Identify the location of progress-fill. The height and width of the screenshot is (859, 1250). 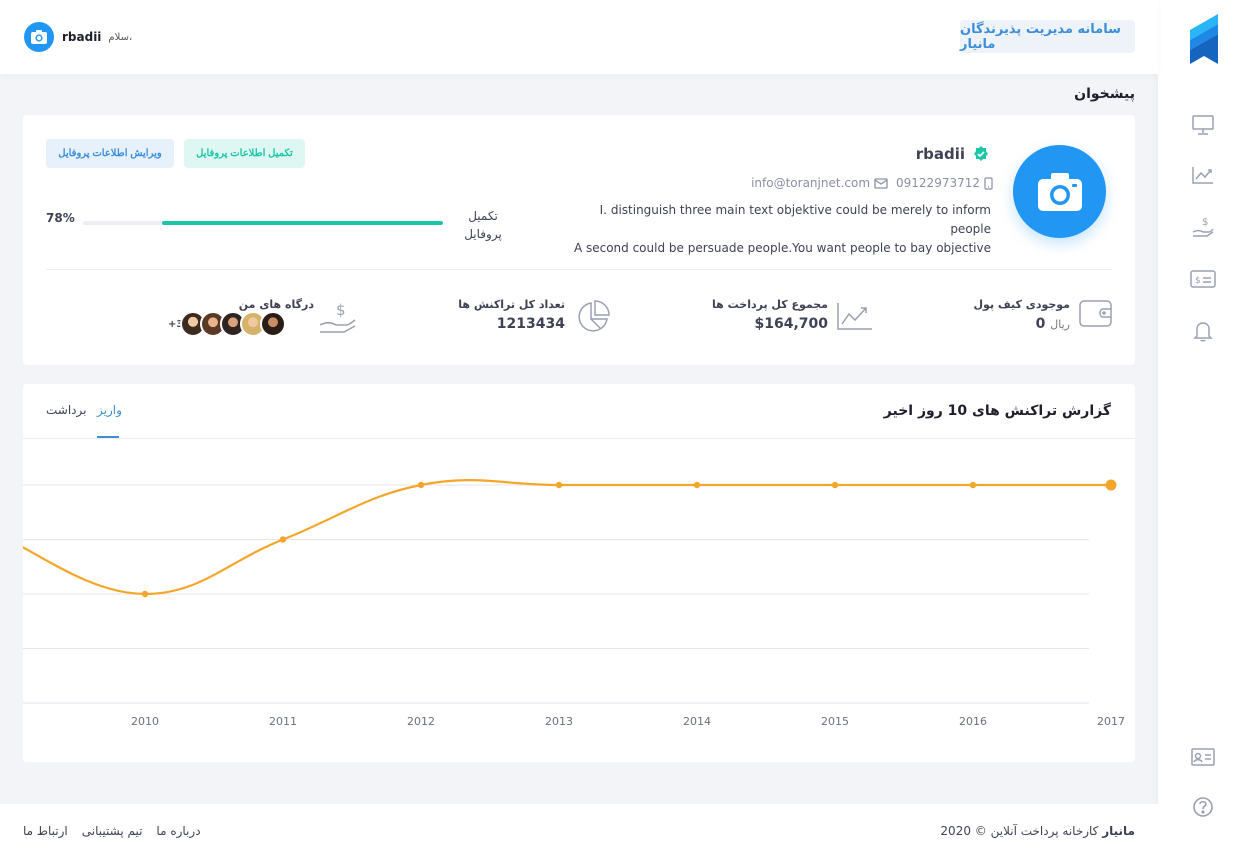
(302, 223).